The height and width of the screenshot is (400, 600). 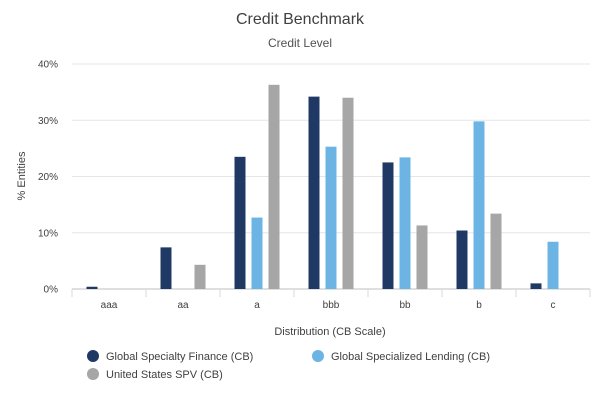 What do you see at coordinates (329, 332) in the screenshot?
I see `x-axis-label: Distribution (CB Scale)` at bounding box center [329, 332].